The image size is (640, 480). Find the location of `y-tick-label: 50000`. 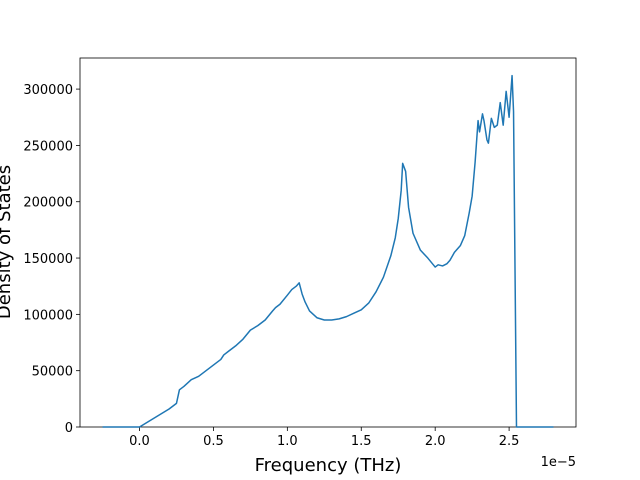

y-tick-label: 50000 is located at coordinates (52, 372).